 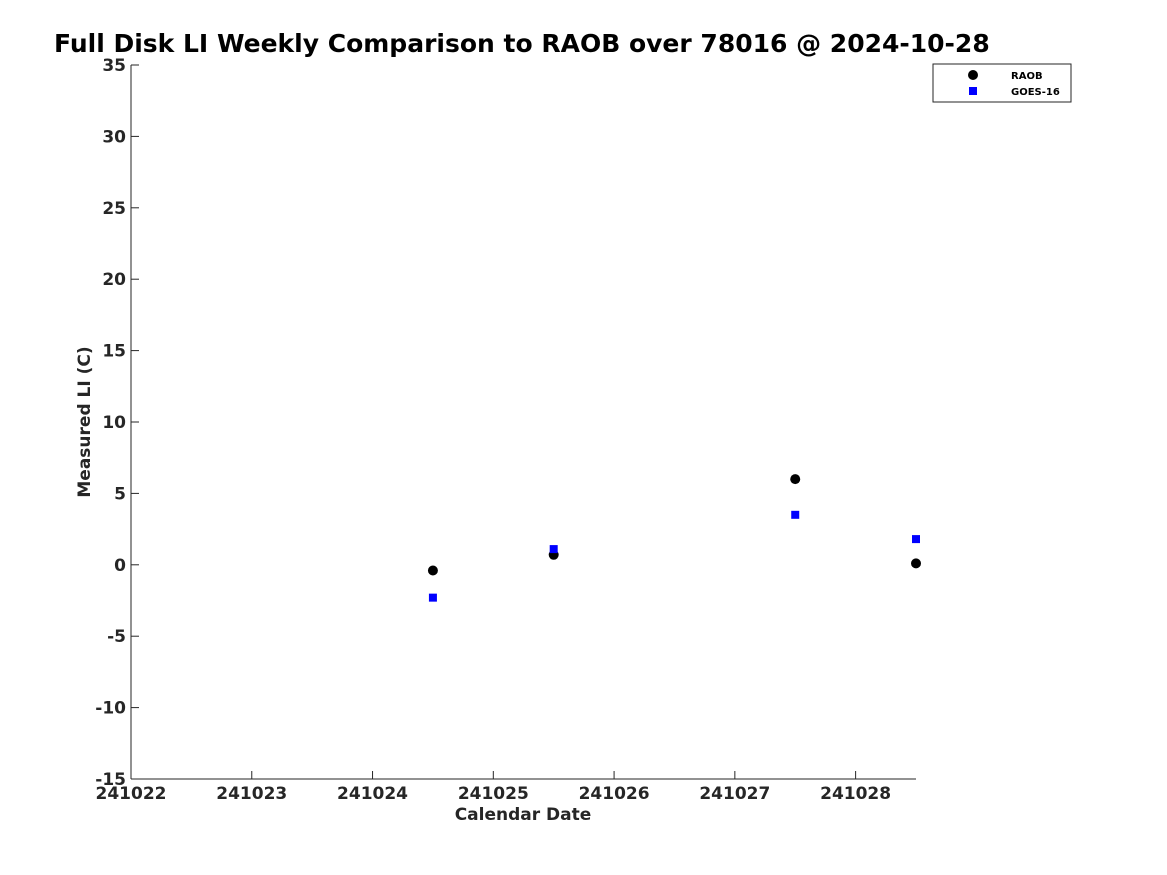 I want to click on x-tick-label: 241023, so click(x=251, y=794).